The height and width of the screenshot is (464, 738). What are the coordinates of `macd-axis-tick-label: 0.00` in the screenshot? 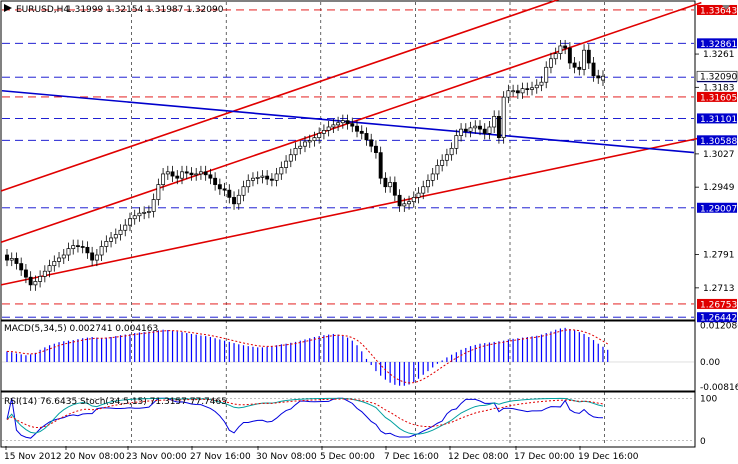 It's located at (710, 363).